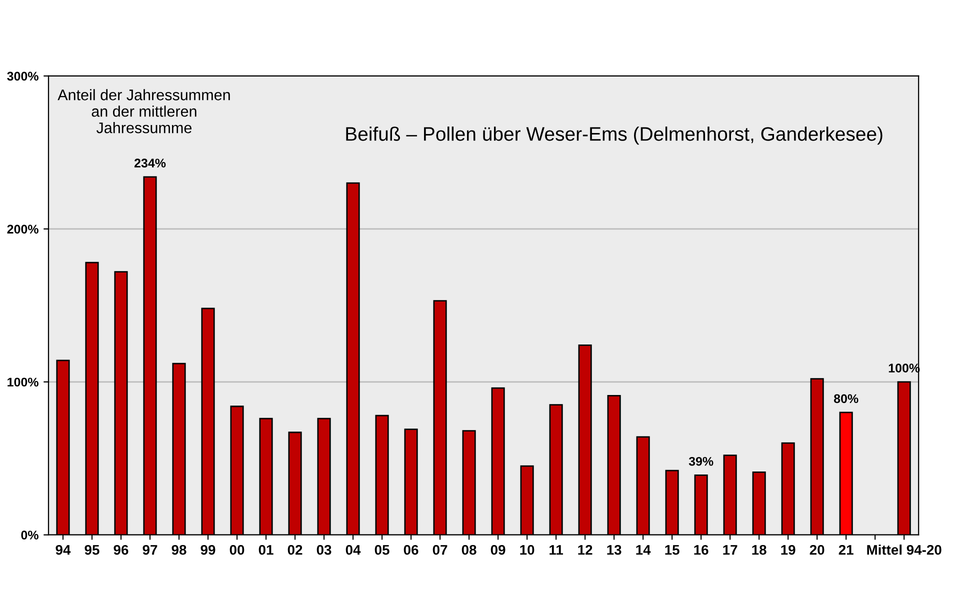 The height and width of the screenshot is (603, 970). What do you see at coordinates (150, 163) in the screenshot?
I see `data-label: 234%` at bounding box center [150, 163].